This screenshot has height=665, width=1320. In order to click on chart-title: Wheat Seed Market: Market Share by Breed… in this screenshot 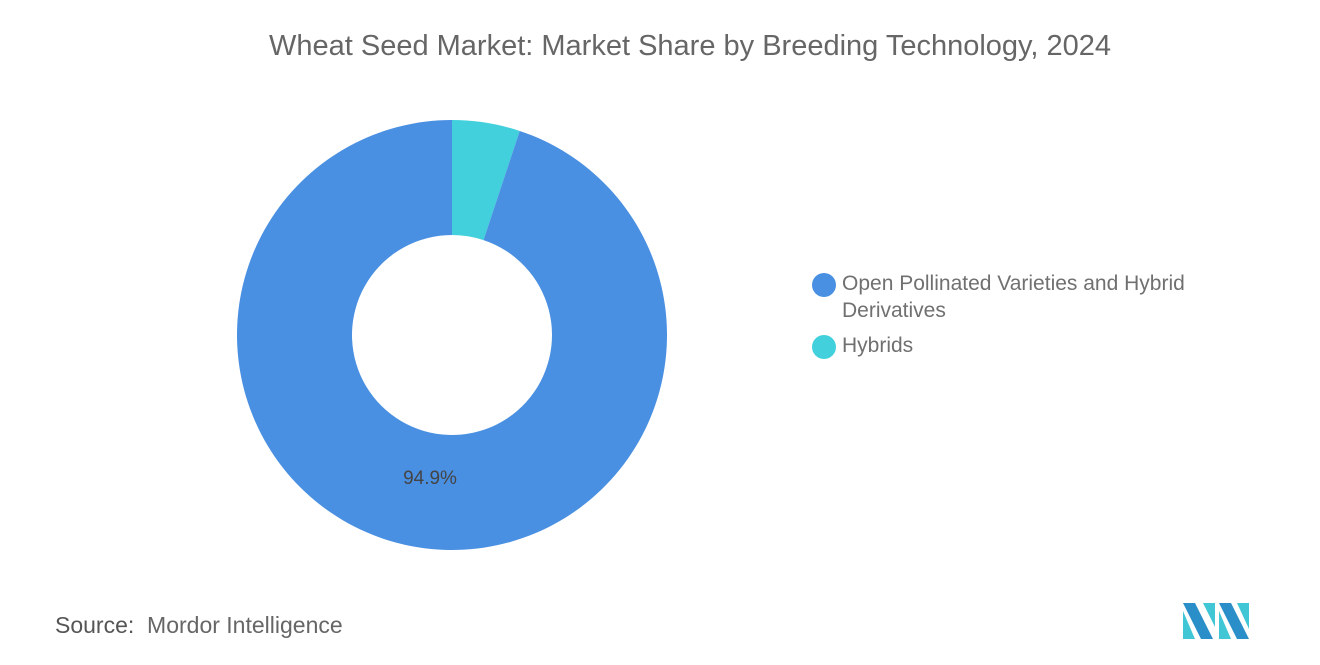, I will do `click(690, 46)`.